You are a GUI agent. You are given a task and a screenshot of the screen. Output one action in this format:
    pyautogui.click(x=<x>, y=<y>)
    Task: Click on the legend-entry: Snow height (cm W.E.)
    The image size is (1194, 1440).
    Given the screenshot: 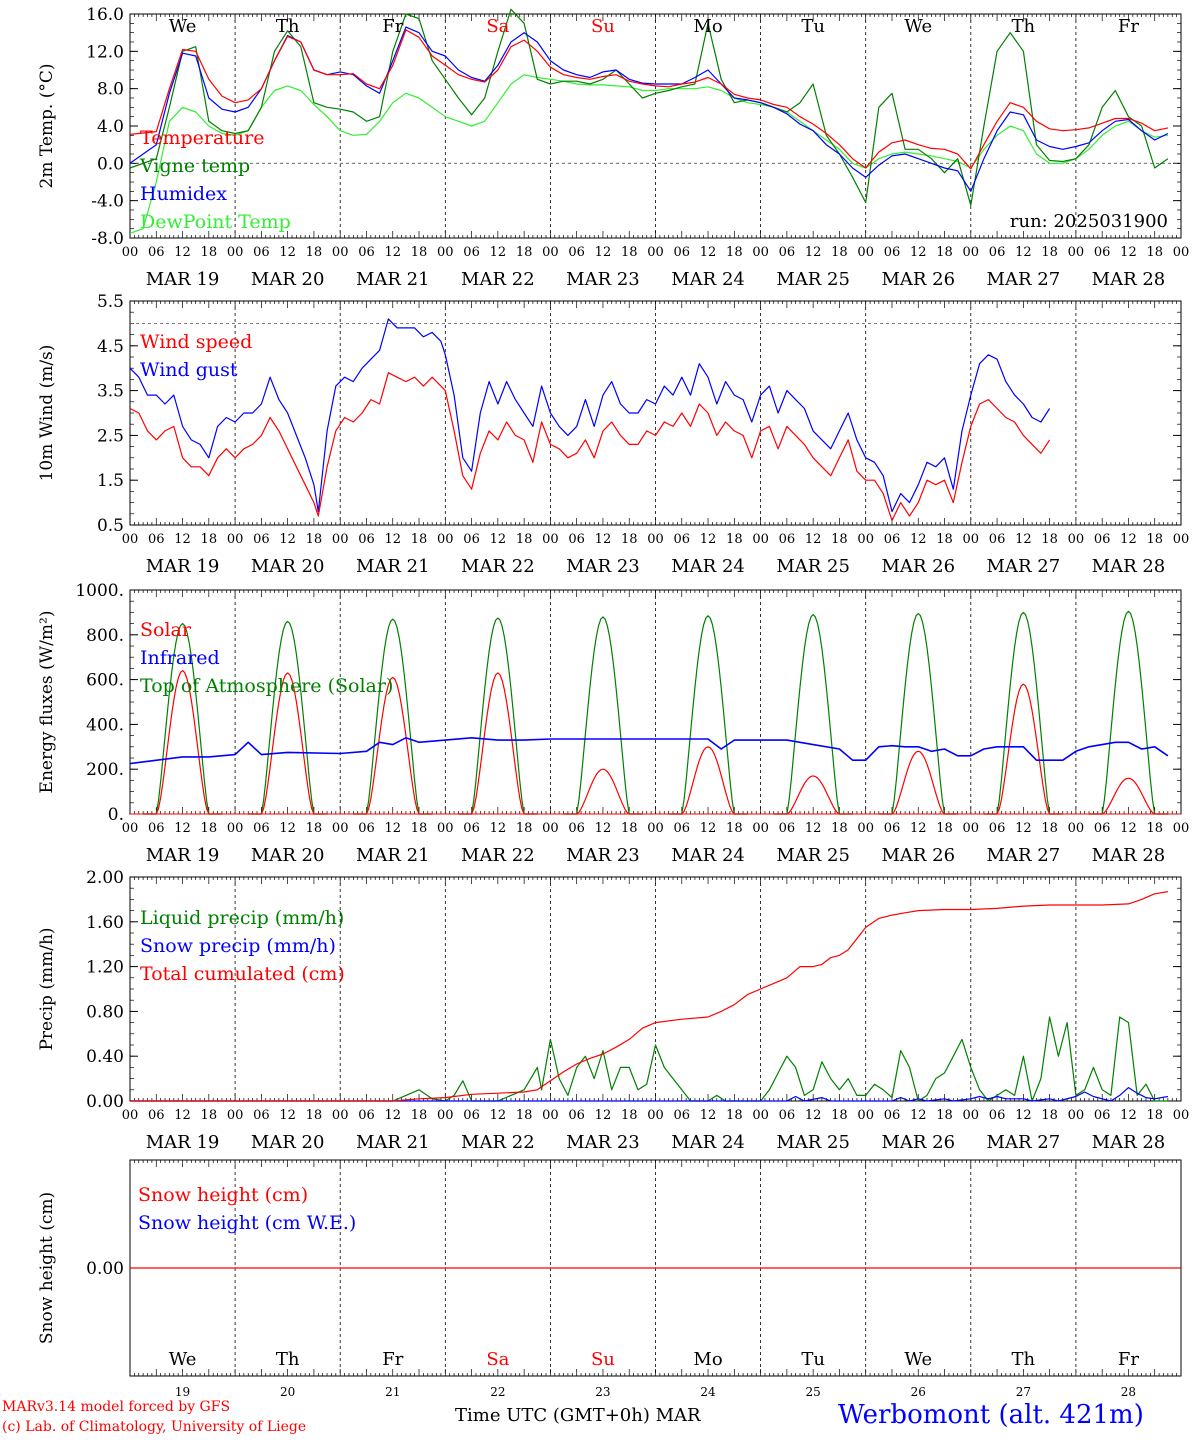 What is the action you would take?
    pyautogui.click(x=247, y=1223)
    